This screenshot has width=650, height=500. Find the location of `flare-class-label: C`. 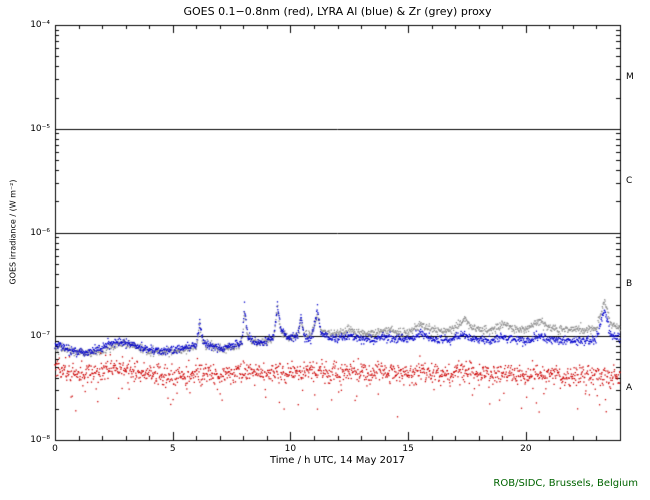

flare-class-label: C is located at coordinates (629, 180).